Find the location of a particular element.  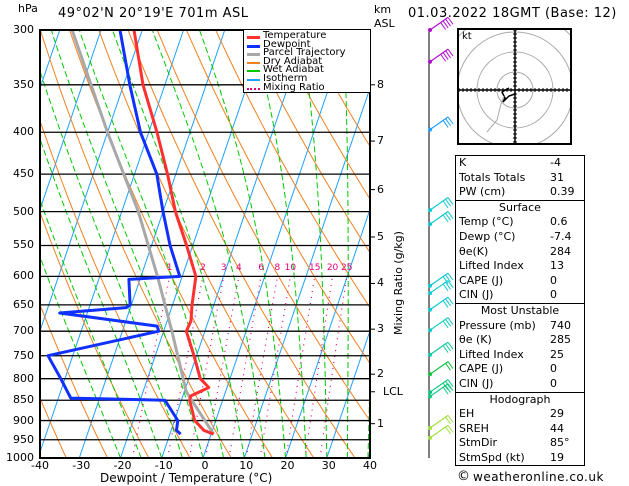

index-value: 85° is located at coordinates (560, 443).